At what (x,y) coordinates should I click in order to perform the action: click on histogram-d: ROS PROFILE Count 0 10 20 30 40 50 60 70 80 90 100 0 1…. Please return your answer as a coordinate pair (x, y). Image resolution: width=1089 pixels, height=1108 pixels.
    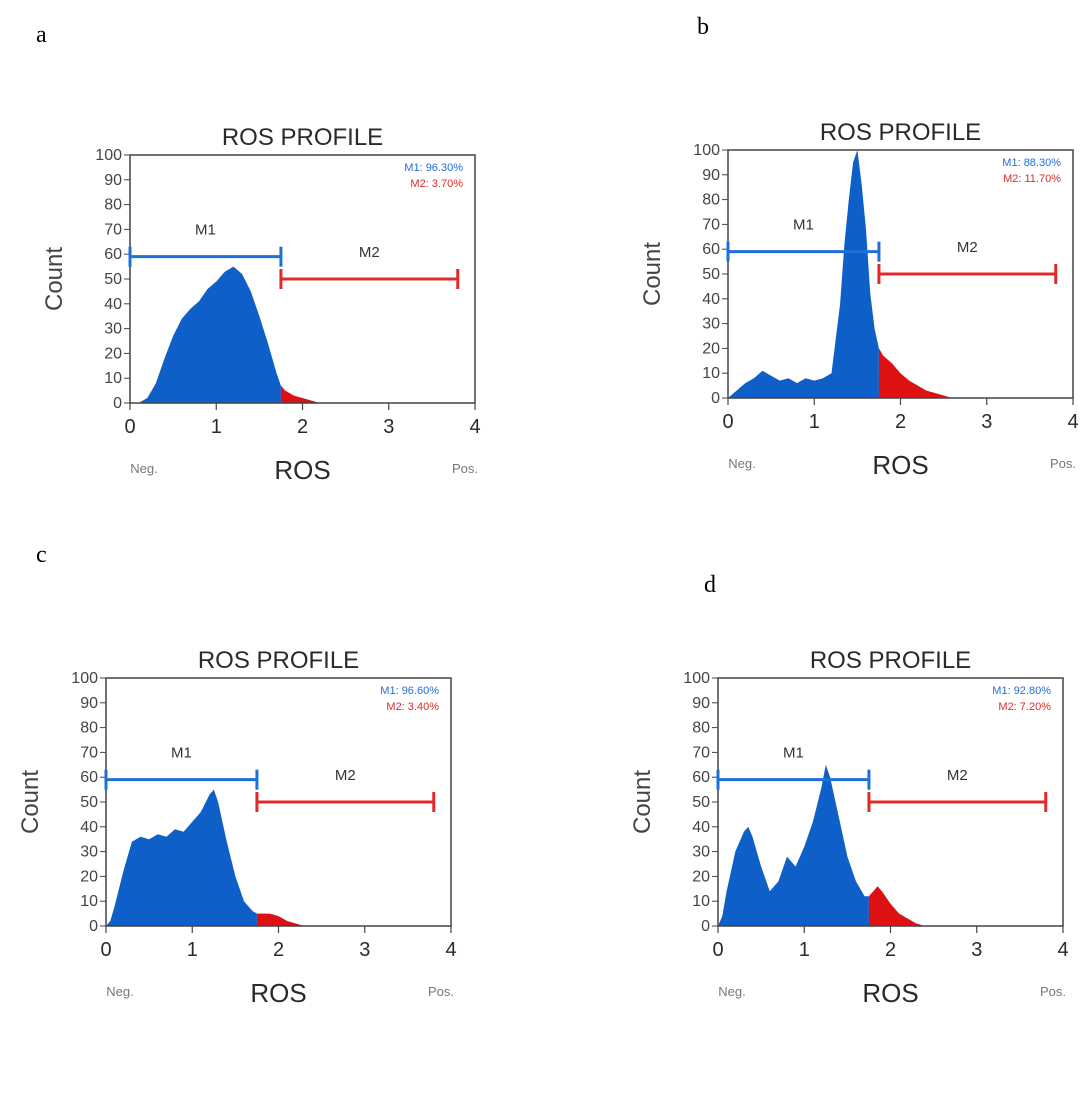
    Looking at the image, I should click on (849, 827).